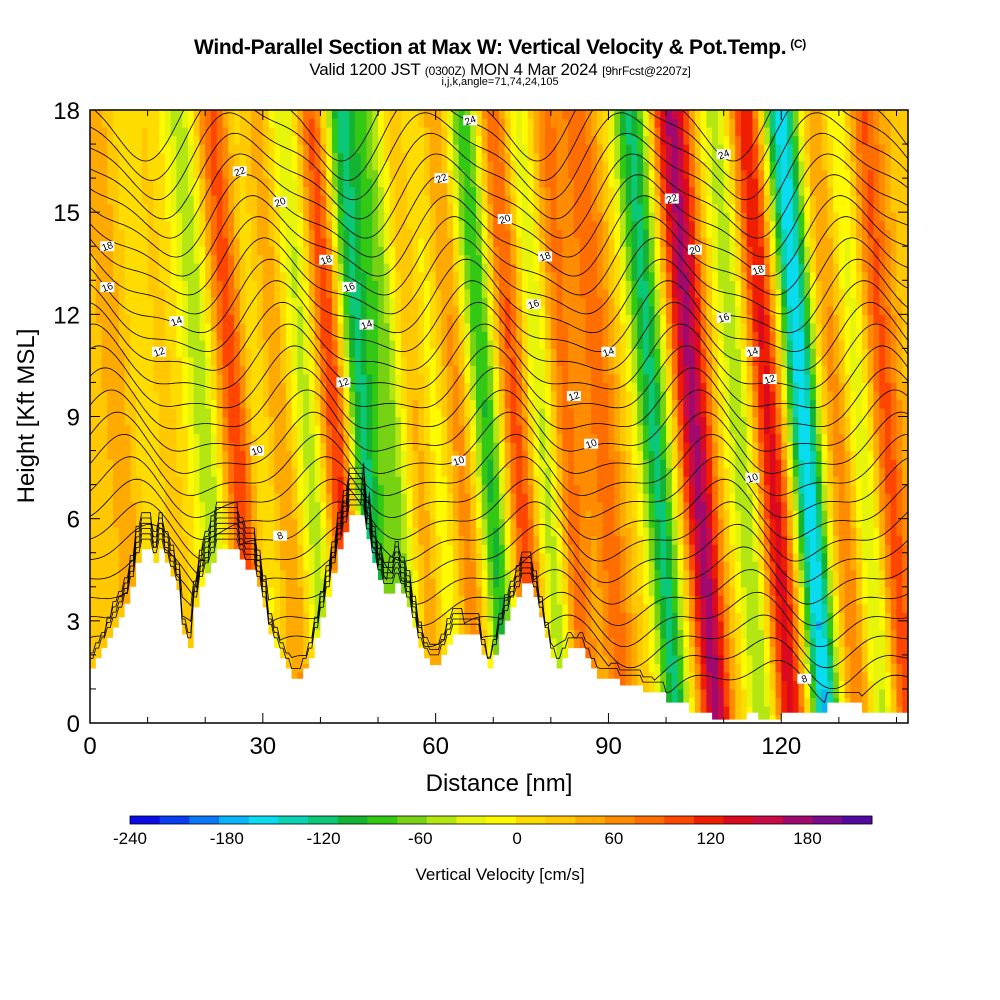 The width and height of the screenshot is (1000, 1000). Describe the element at coordinates (445, 71) in the screenshot. I see `valid-utc: (0300Z)` at that location.